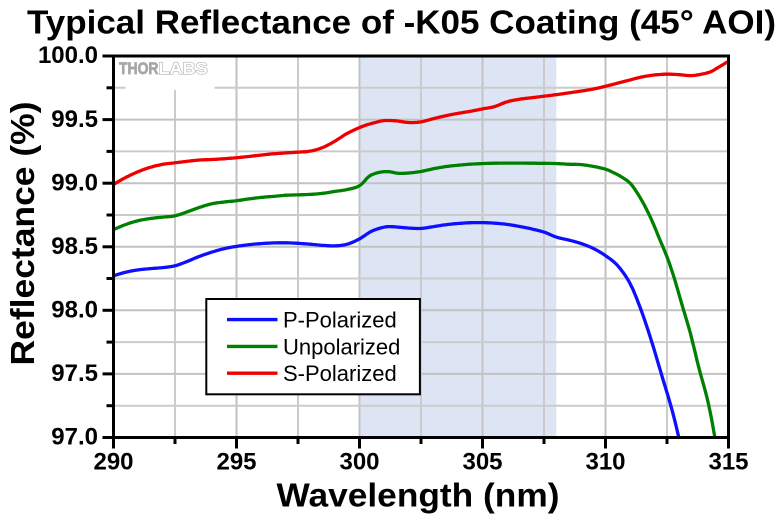  Describe the element at coordinates (74, 310) in the screenshot. I see `svg-text: 98.0` at that location.